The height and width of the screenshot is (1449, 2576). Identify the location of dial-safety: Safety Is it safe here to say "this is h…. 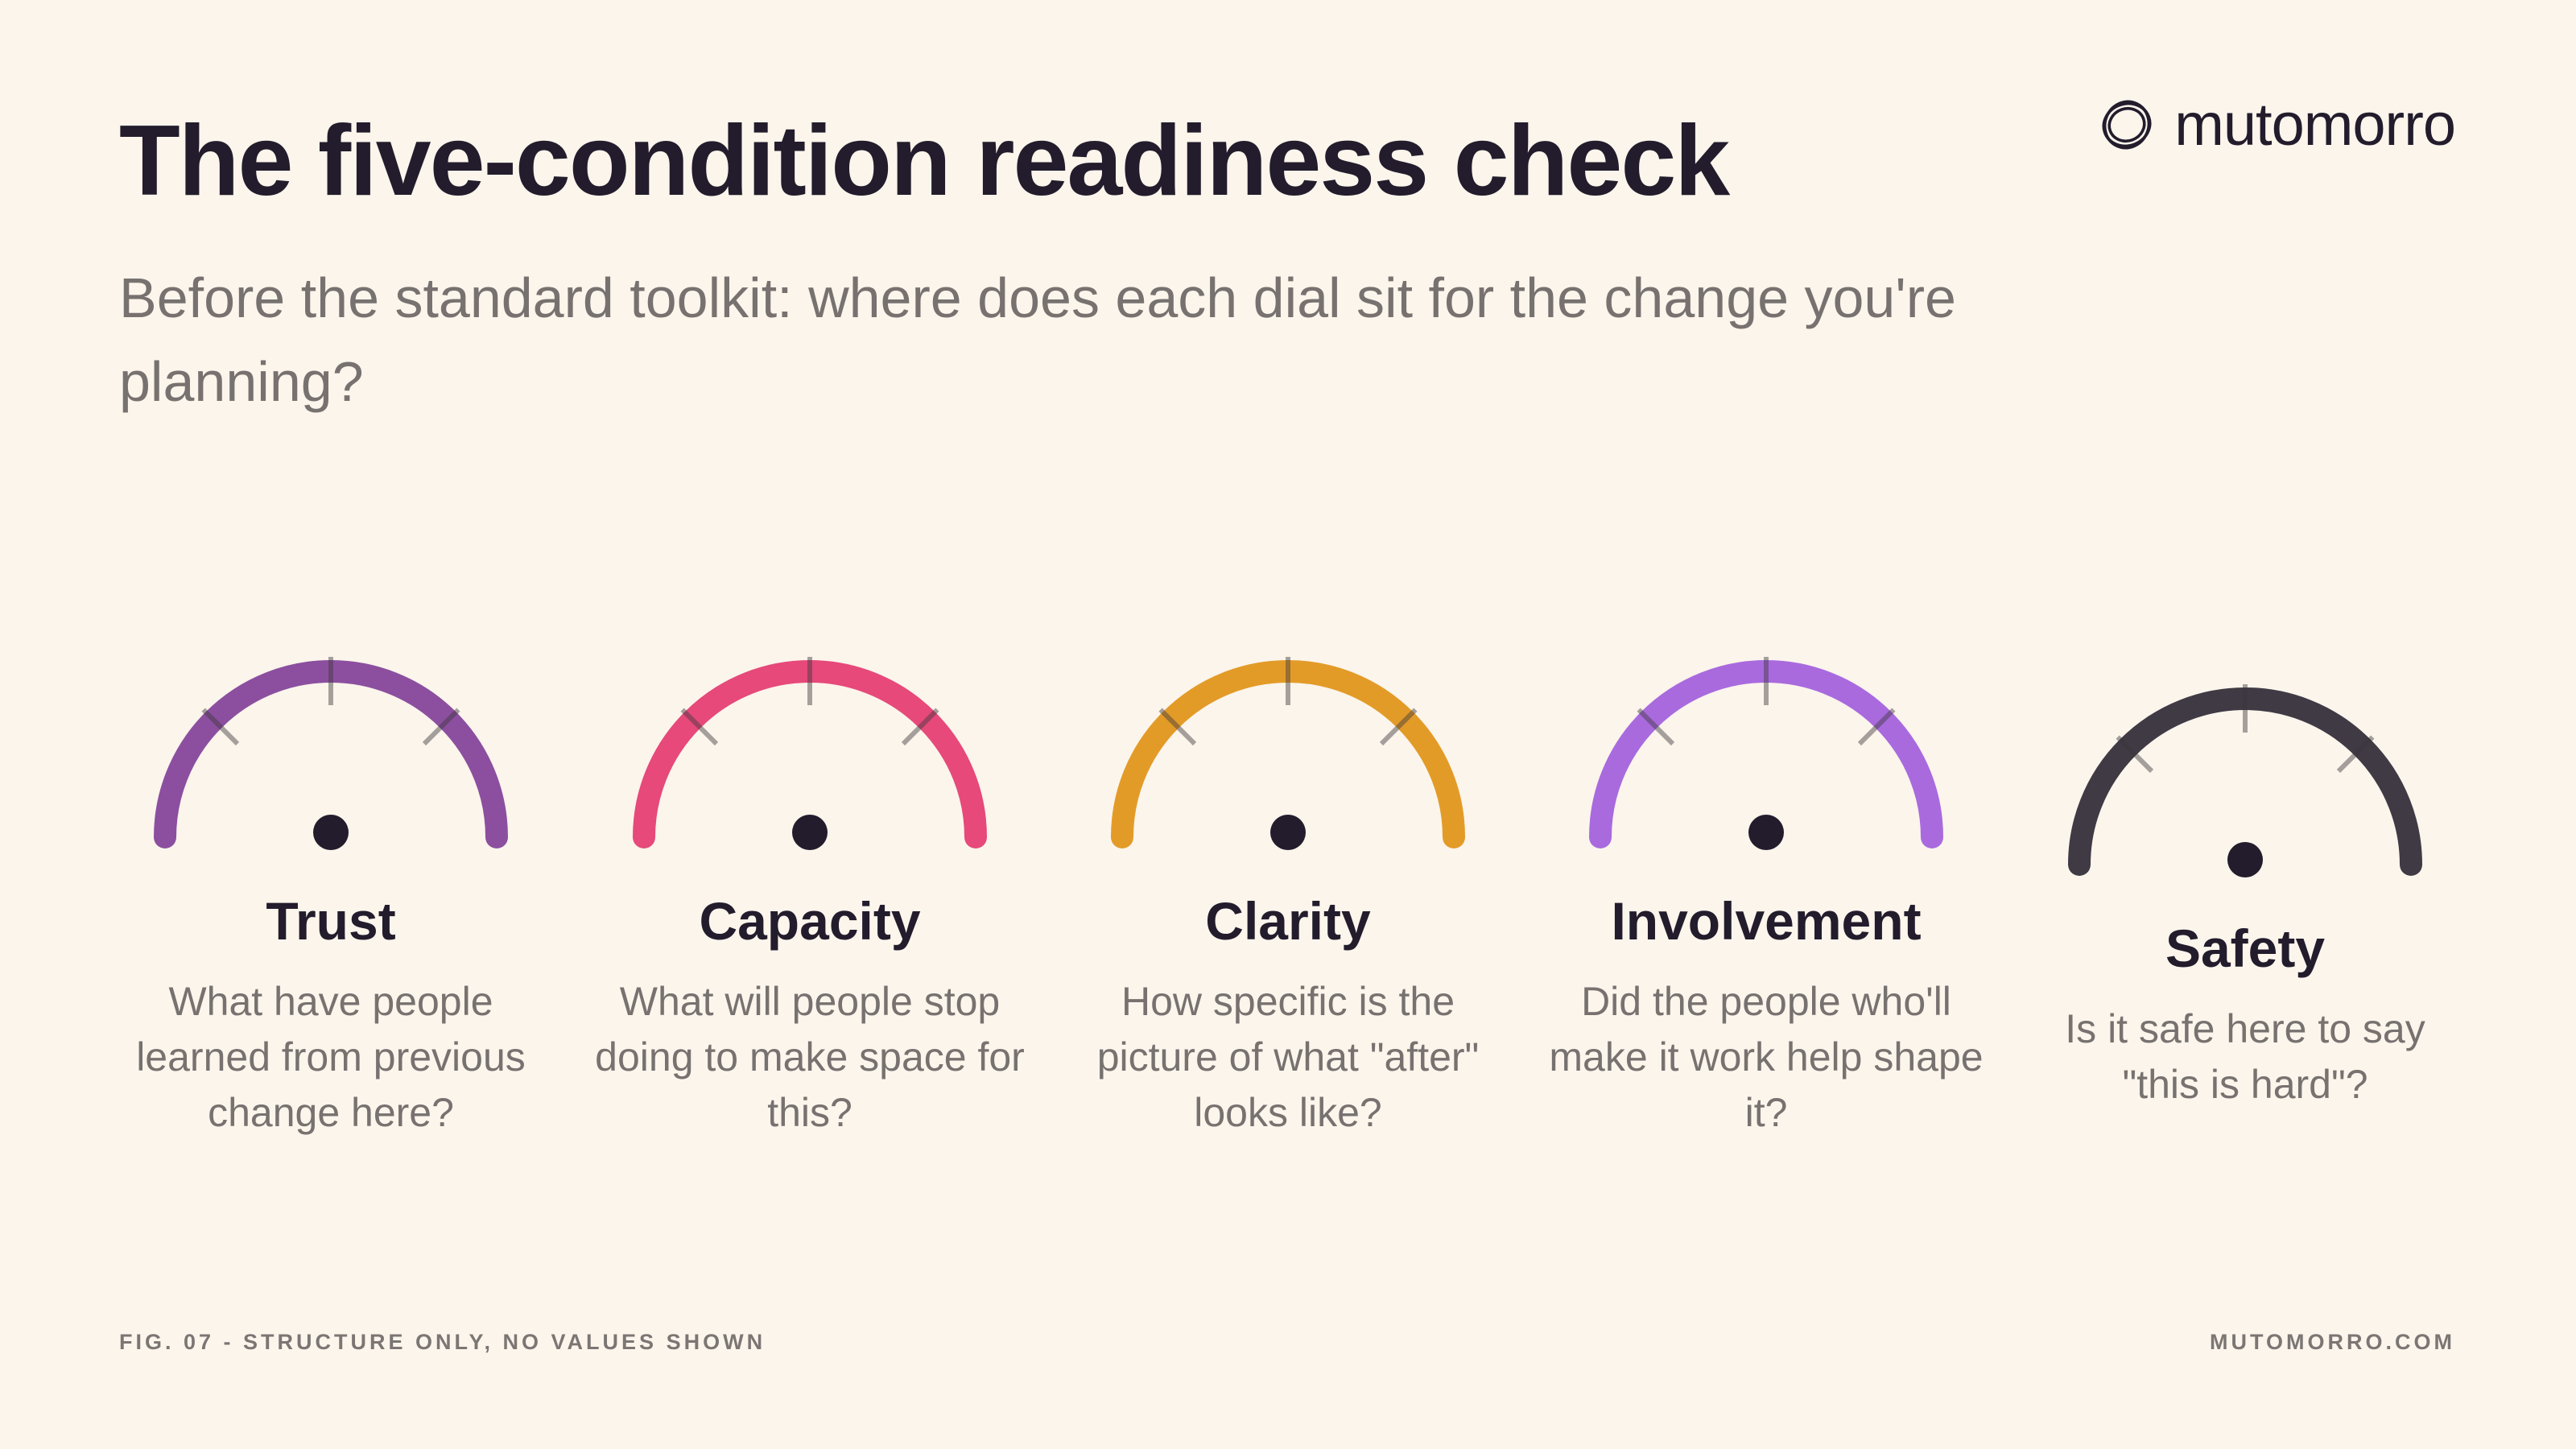
(2245, 892).